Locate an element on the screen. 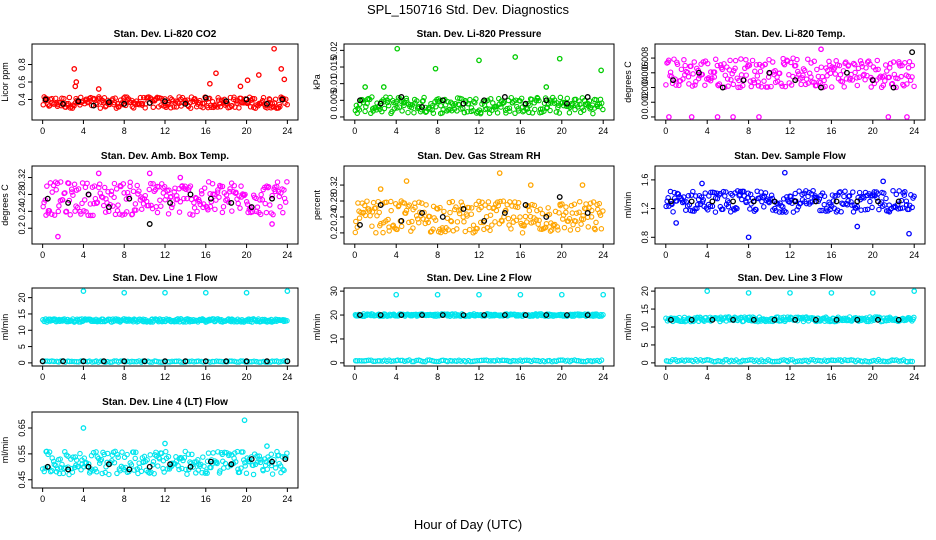  panel-title: Stan. Dev. Amb. Box Temp. is located at coordinates (165, 156).